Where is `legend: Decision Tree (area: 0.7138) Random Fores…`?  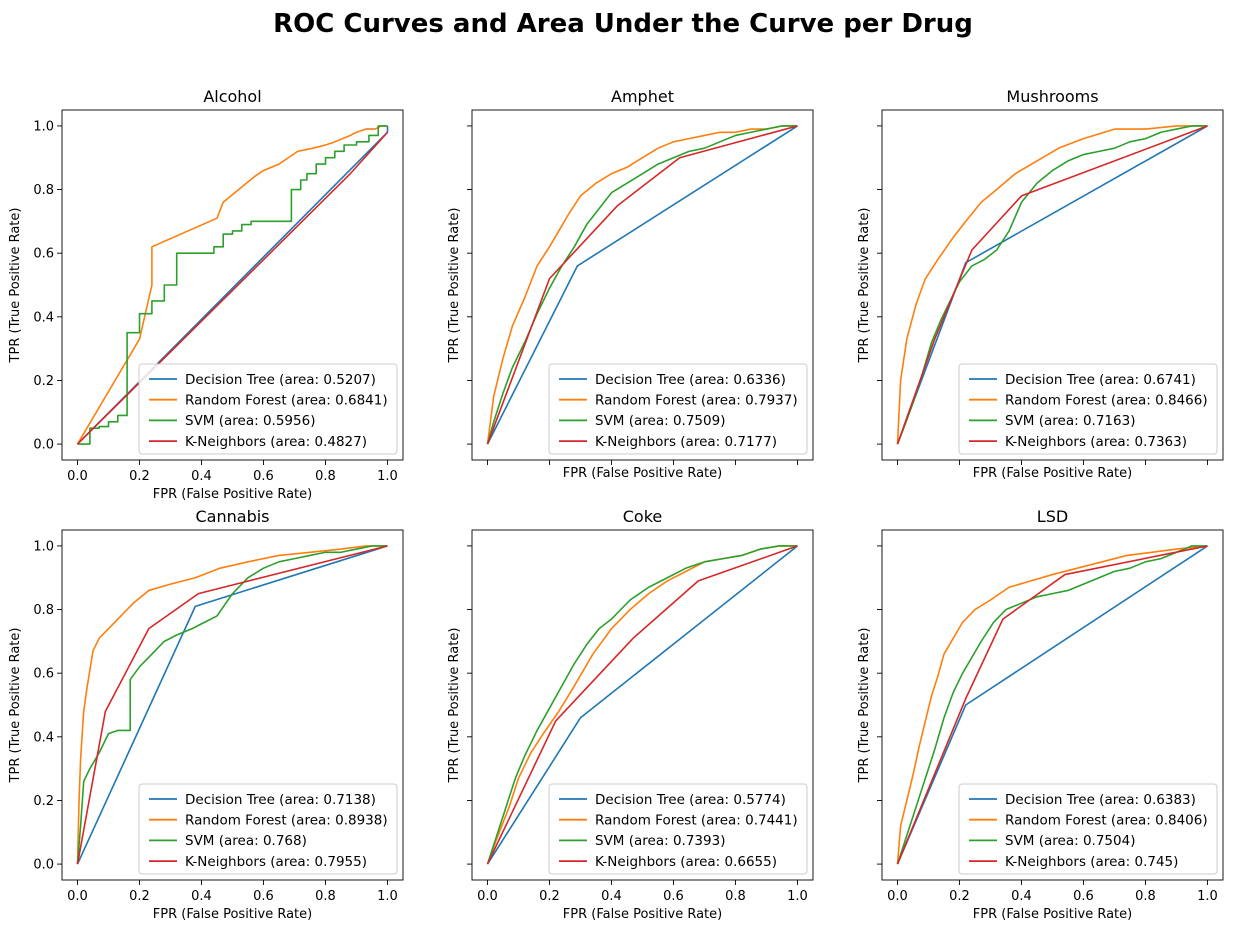 legend: Decision Tree (area: 0.7138) Random Fores… is located at coordinates (268, 829).